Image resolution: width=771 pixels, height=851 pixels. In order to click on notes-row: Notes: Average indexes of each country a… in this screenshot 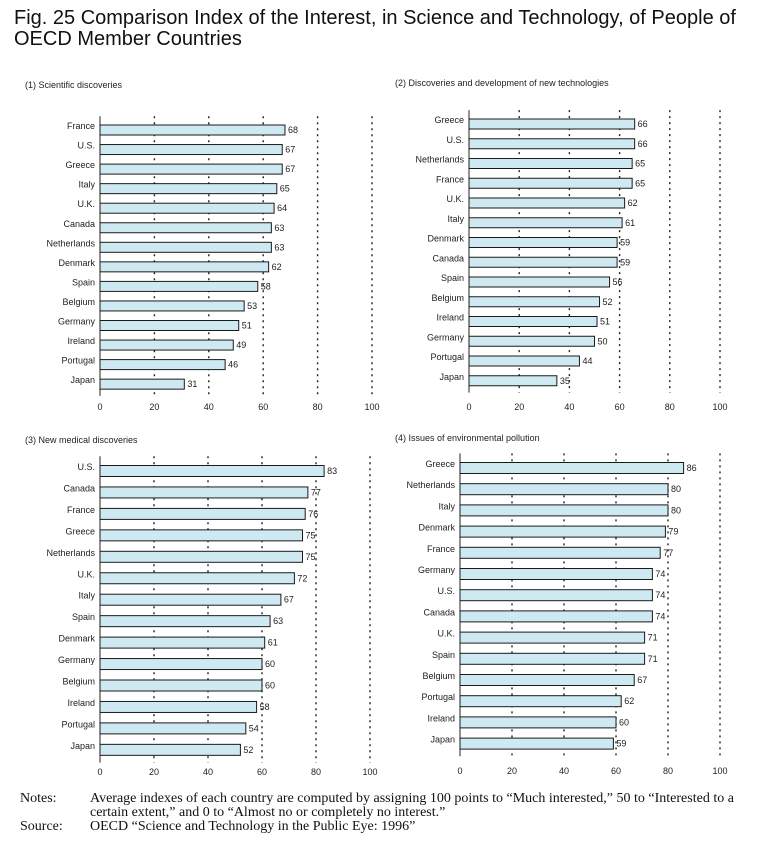, I will do `click(390, 806)`.